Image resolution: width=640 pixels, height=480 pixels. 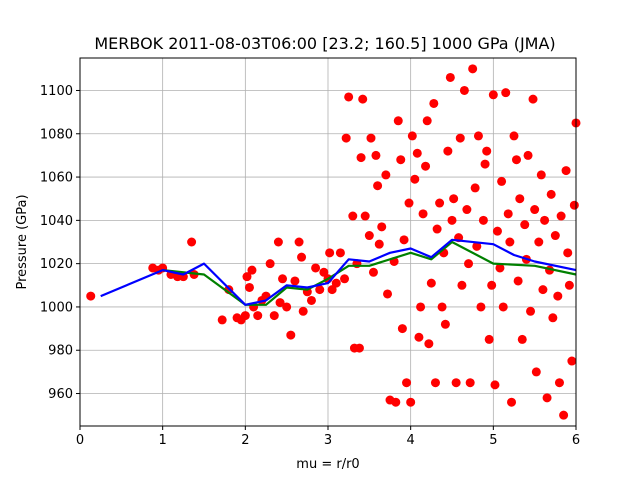 What do you see at coordinates (60, 243) in the screenshot?
I see `y-ticks: 960 980 1000 1020 1040 1060 1080 1100` at bounding box center [60, 243].